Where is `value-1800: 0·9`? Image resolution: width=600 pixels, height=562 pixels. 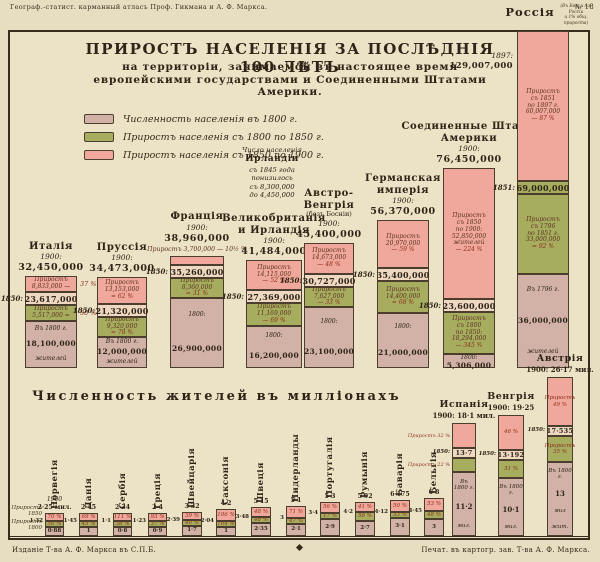 value-1800: 0·9 is located at coordinates (157, 530).